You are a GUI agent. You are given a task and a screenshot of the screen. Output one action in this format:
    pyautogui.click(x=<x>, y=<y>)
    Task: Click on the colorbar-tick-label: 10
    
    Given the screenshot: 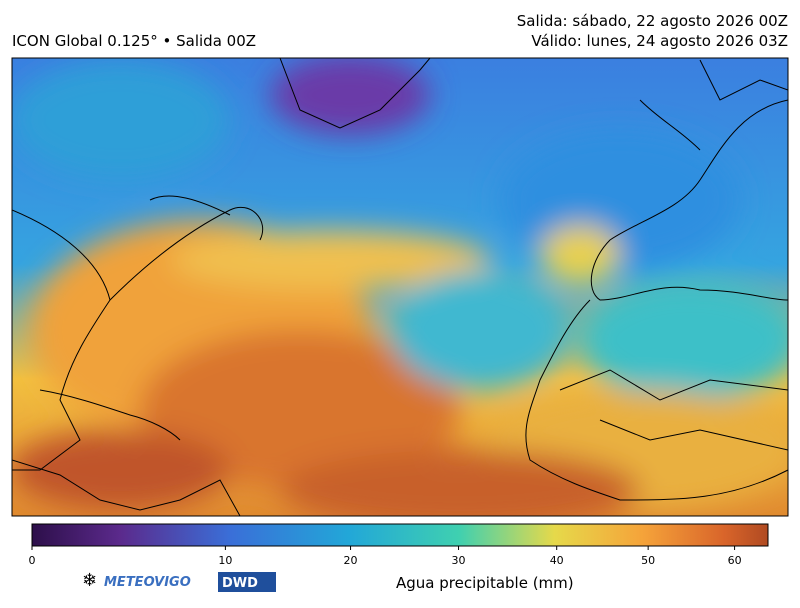 What is the action you would take?
    pyautogui.click(x=225, y=560)
    